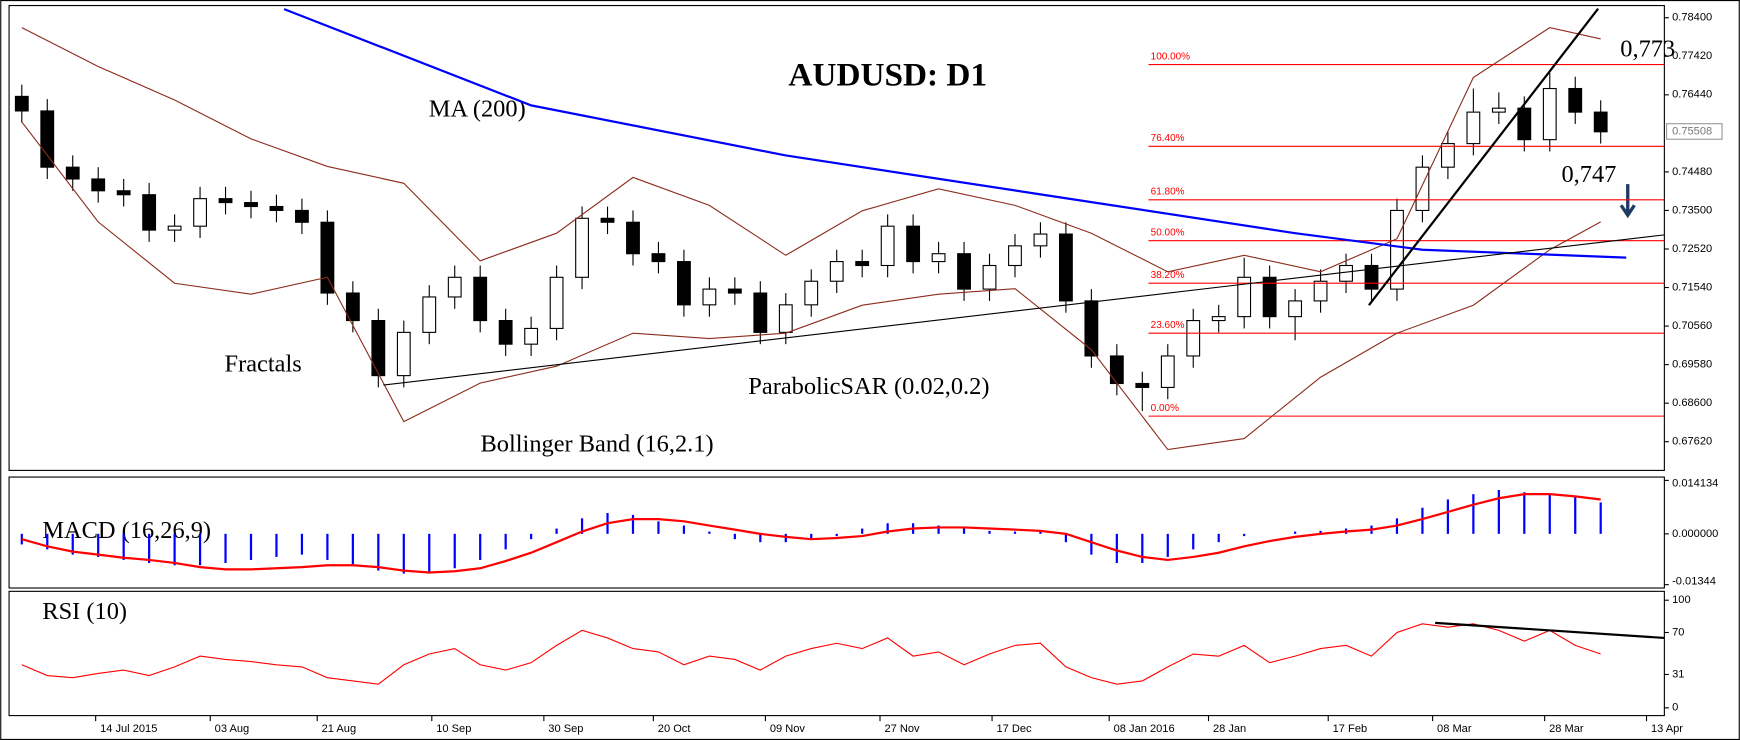 The height and width of the screenshot is (740, 1740). Describe the element at coordinates (1692, 56) in the screenshot. I see `y-tick-label: 0.77420` at that location.